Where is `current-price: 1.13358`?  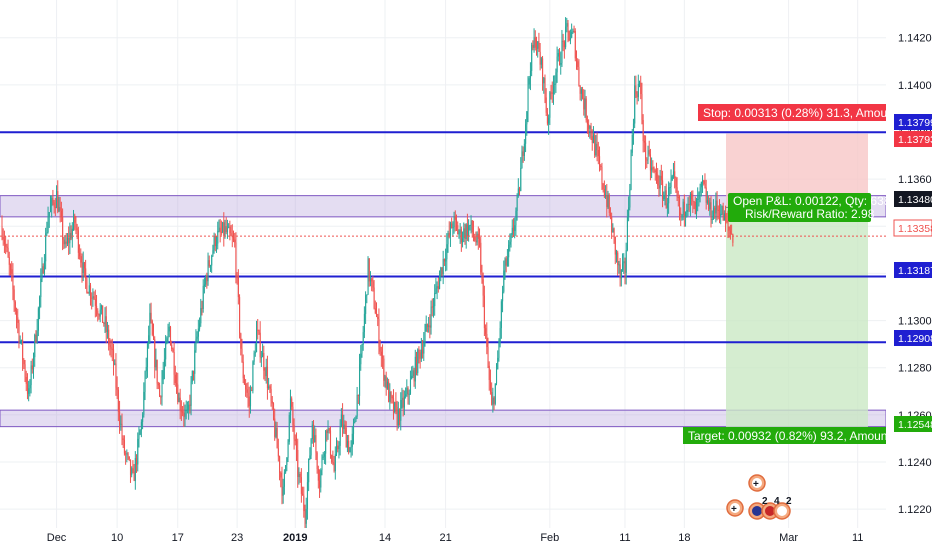 current-price: 1.13358 is located at coordinates (915, 229).